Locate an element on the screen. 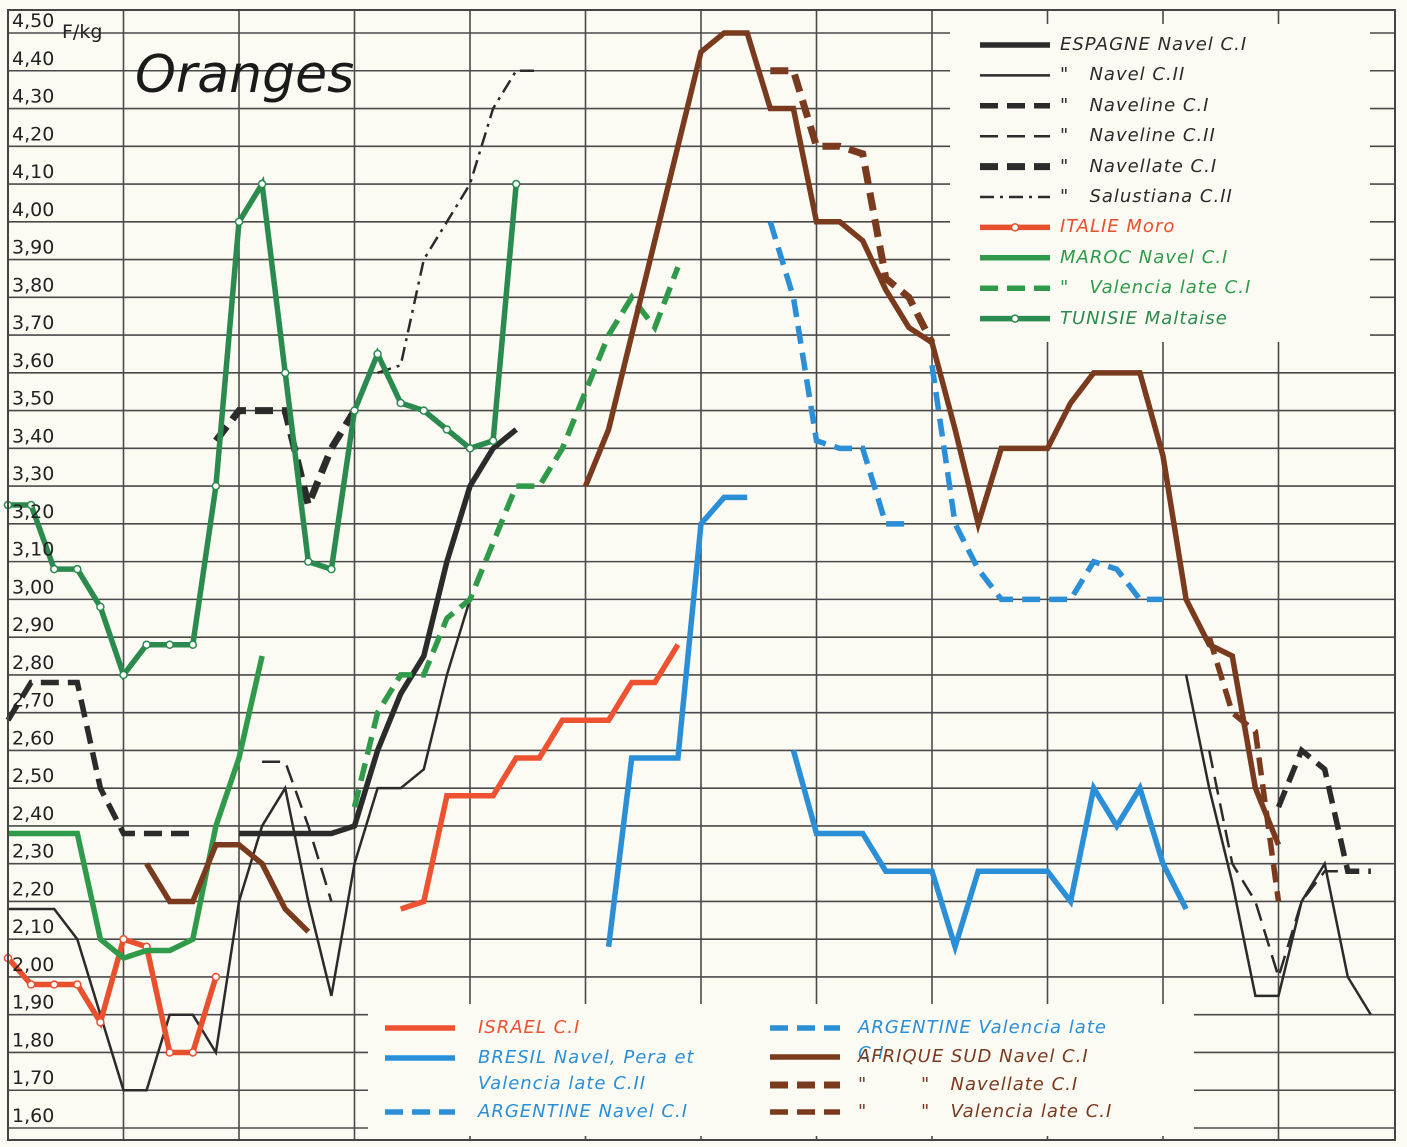  y-tick-label: 4,10 is located at coordinates (33, 172).